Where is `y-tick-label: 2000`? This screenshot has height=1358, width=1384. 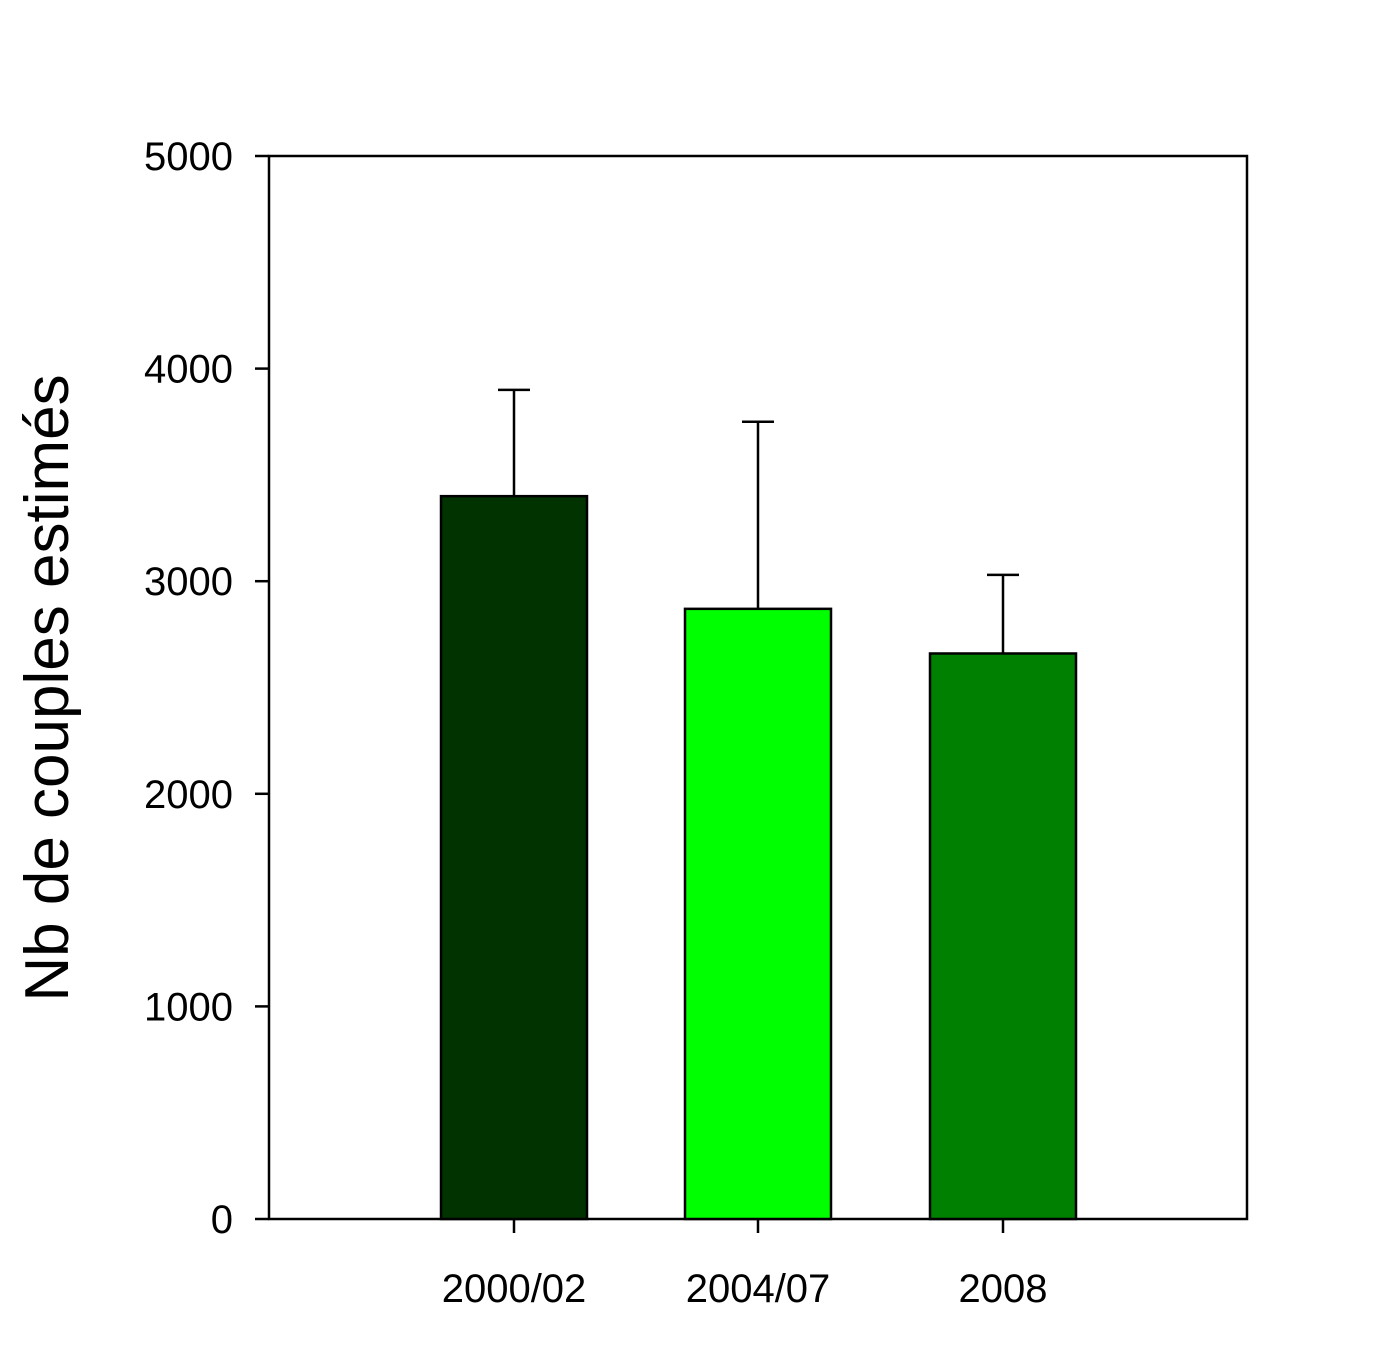 y-tick-label: 2000 is located at coordinates (188, 795).